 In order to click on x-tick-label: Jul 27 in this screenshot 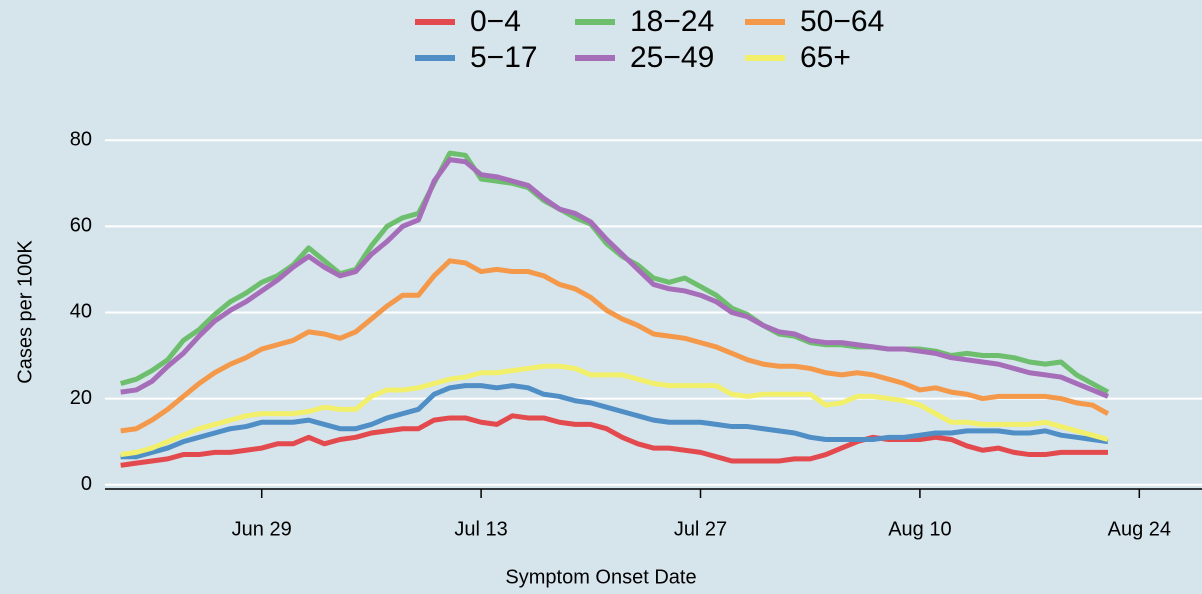, I will do `click(700, 529)`.